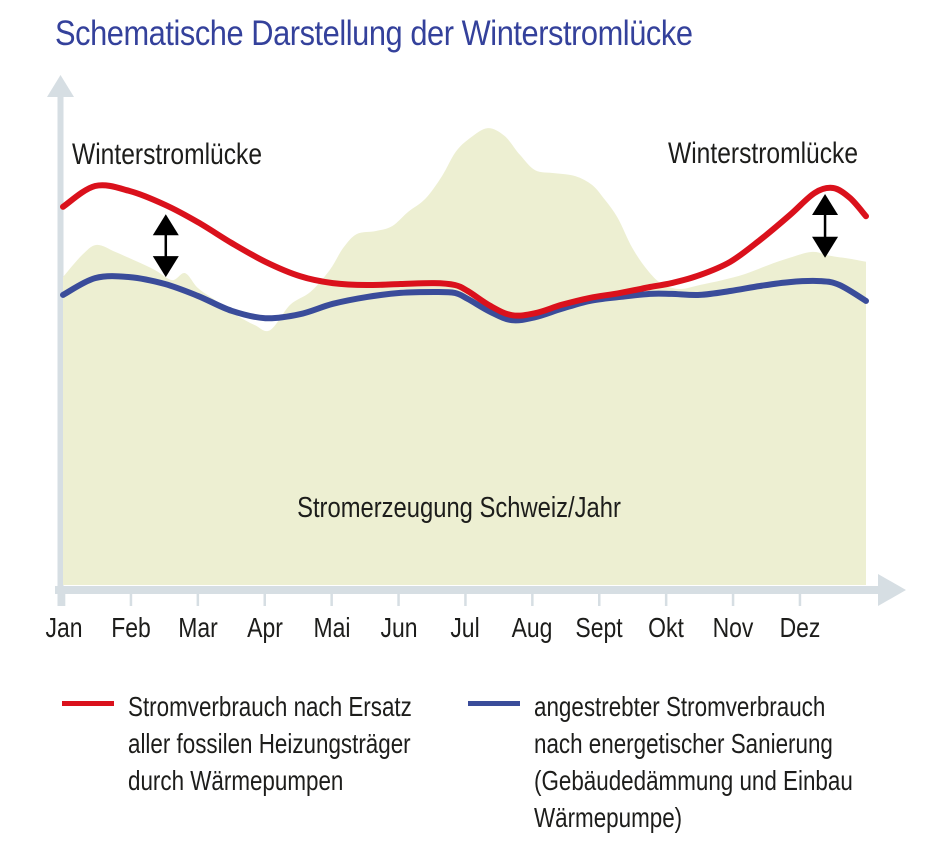 This screenshot has height=850, width=945. Describe the element at coordinates (167, 154) in the screenshot. I see `annotation-winterstromluecke-left: Winterstromlücke` at that location.